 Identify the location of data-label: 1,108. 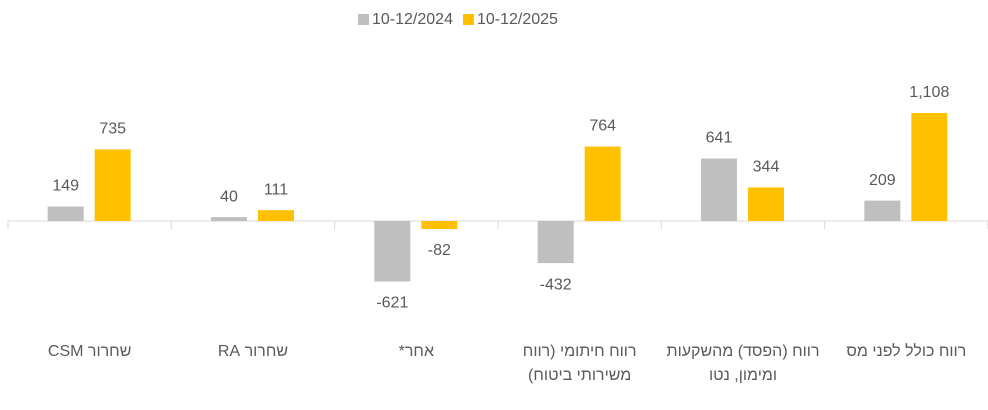
(929, 92).